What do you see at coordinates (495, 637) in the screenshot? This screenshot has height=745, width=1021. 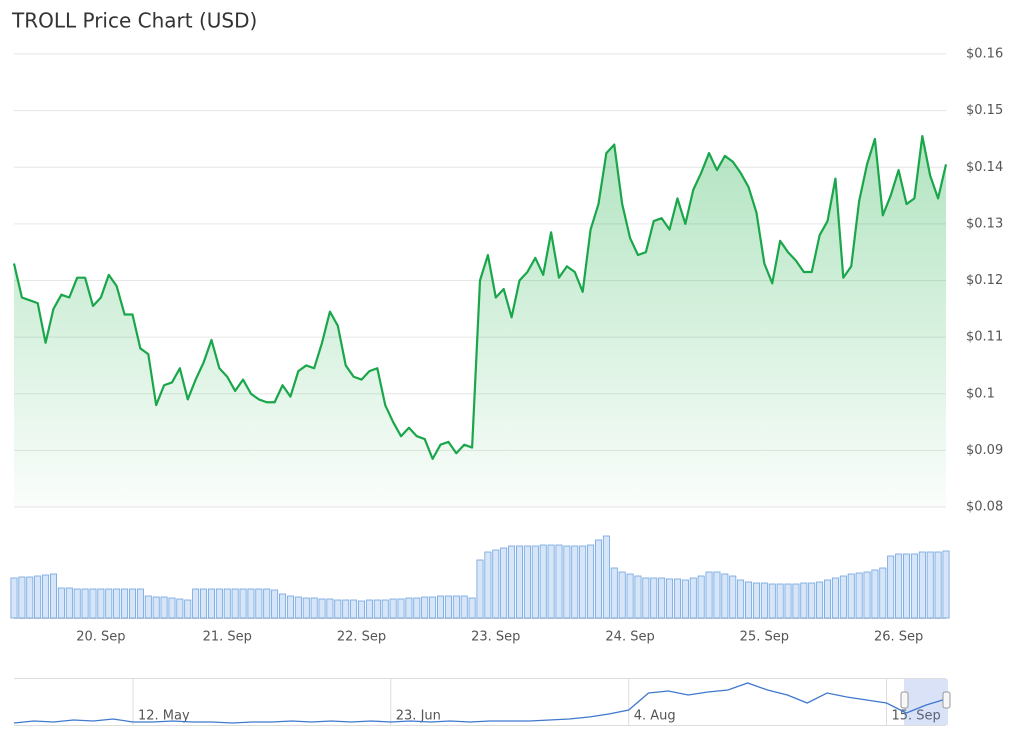 I see `x-tick-label: 23. Sep` at bounding box center [495, 637].